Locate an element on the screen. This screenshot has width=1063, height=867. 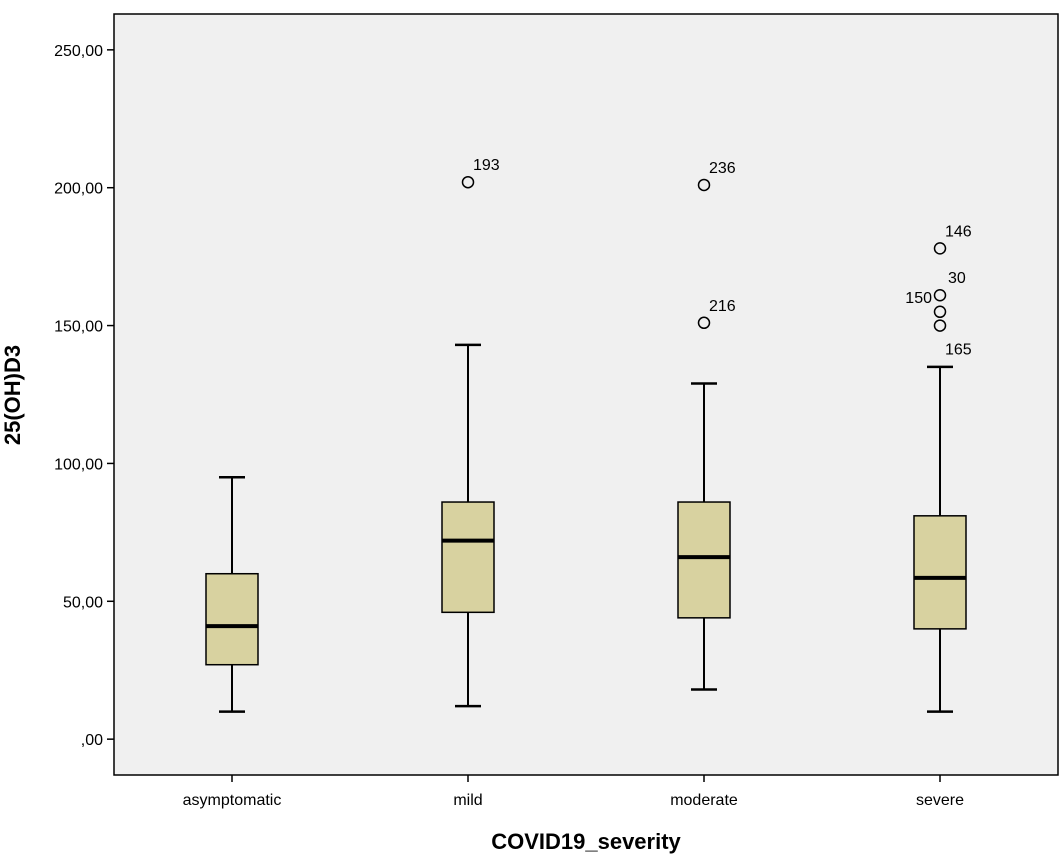
y-axis-title: 25(OH)D3 is located at coordinates (12, 395).